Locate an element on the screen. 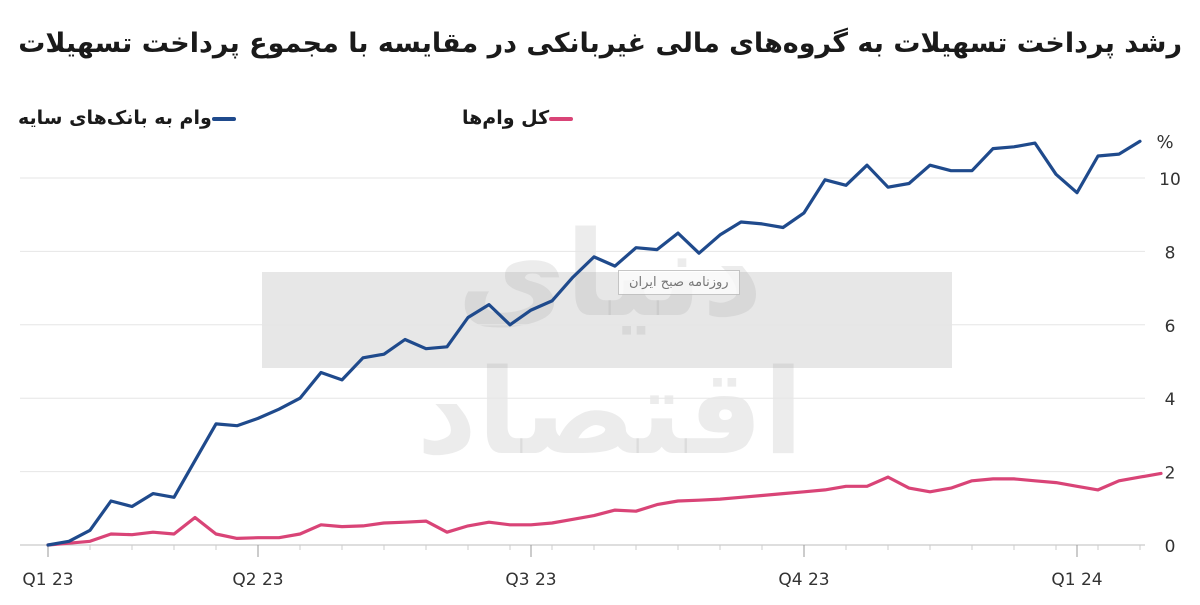 This screenshot has width=1200, height=605. y-unit-label: % is located at coordinates (1164, 142).